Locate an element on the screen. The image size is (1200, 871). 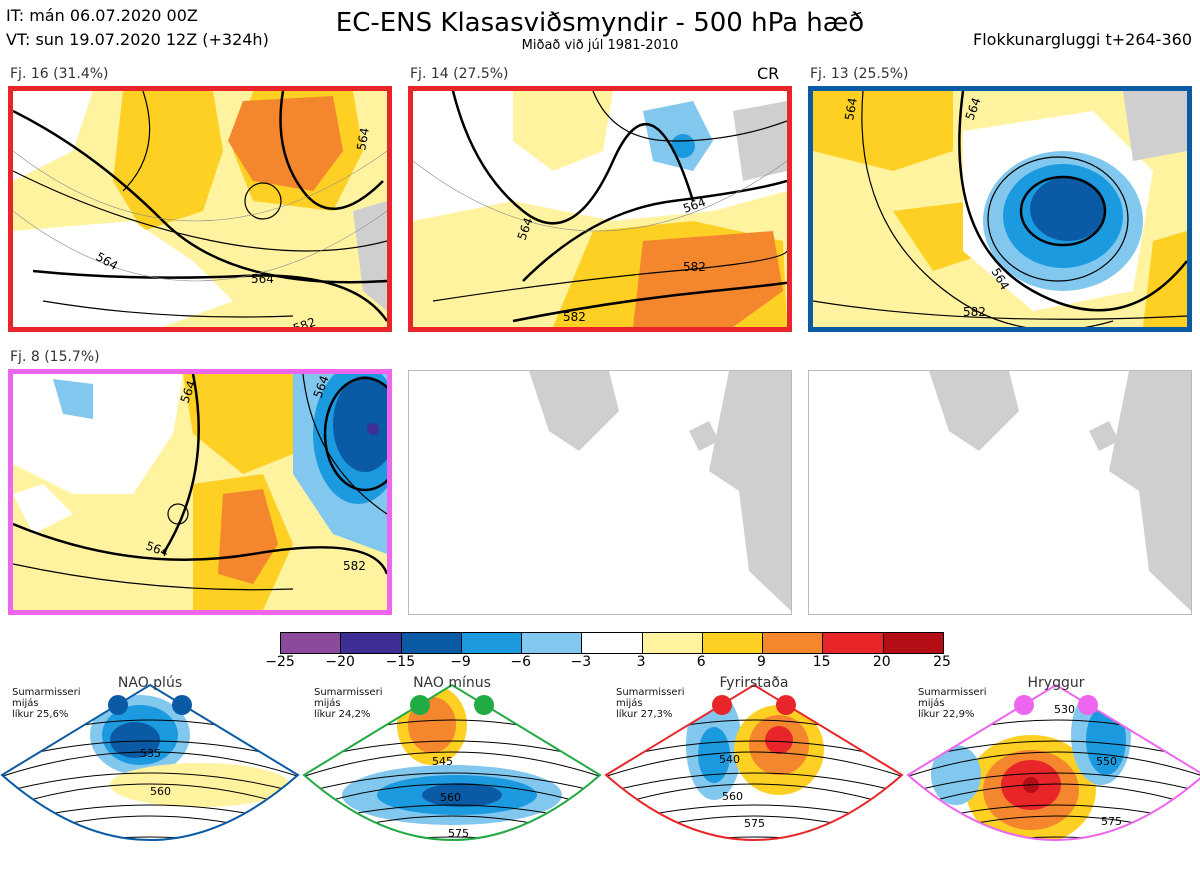
colorbar-tick-label: −9 is located at coordinates (460, 662).